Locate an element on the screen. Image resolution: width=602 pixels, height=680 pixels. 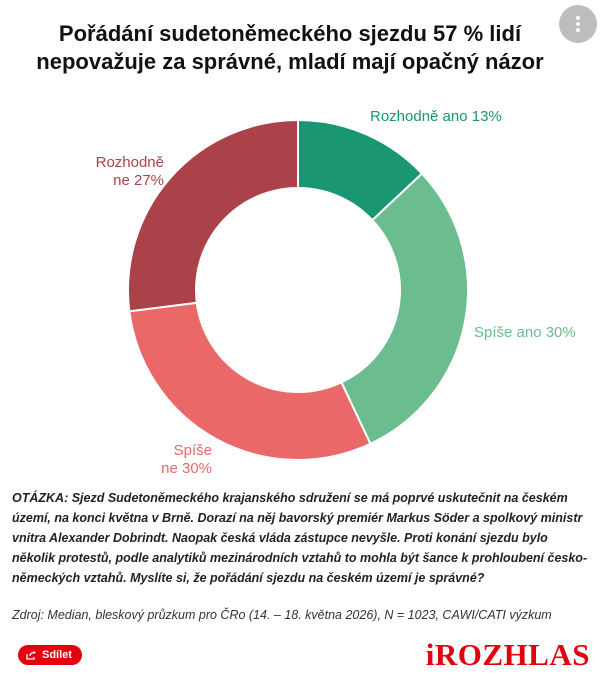
share-icon is located at coordinates (31, 655).